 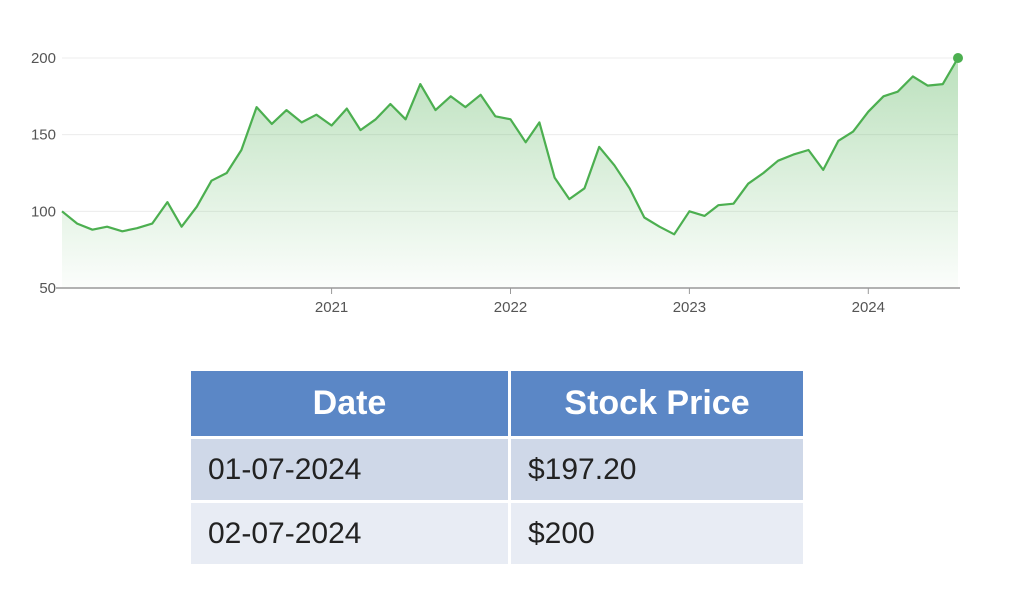 I want to click on table-row: 02-07-2024 $200, so click(x=497, y=533).